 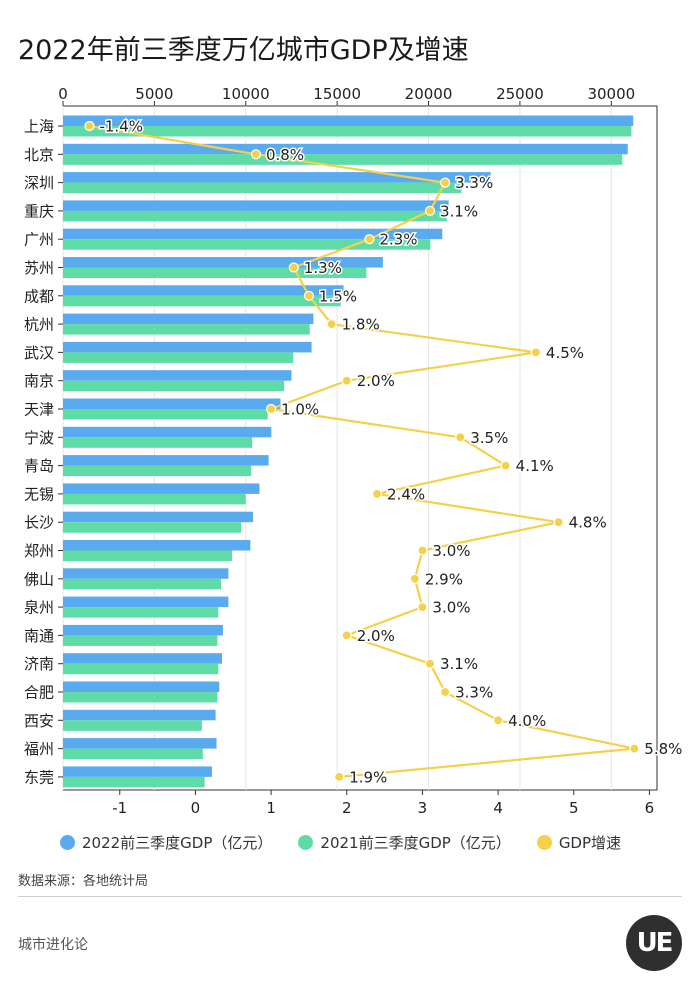 I want to click on top-axis-tick-label: 0, so click(x=63, y=94).